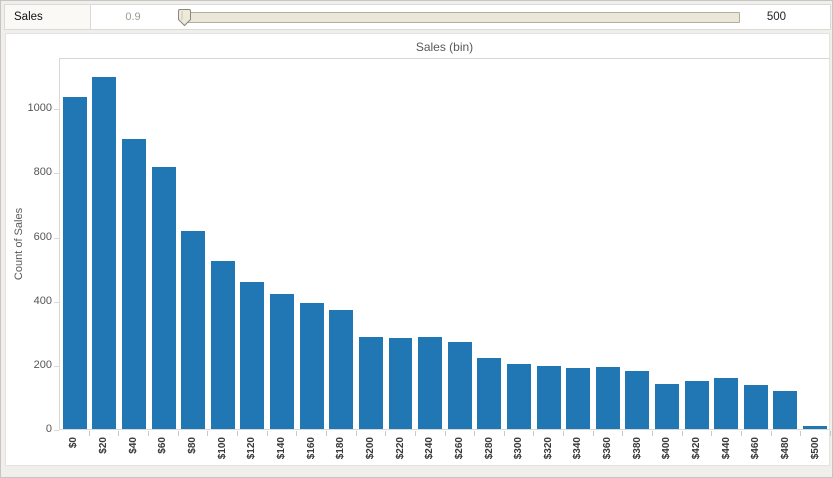 The image size is (833, 478). Describe the element at coordinates (163, 445) in the screenshot. I see `x-tick-label: $60` at that location.